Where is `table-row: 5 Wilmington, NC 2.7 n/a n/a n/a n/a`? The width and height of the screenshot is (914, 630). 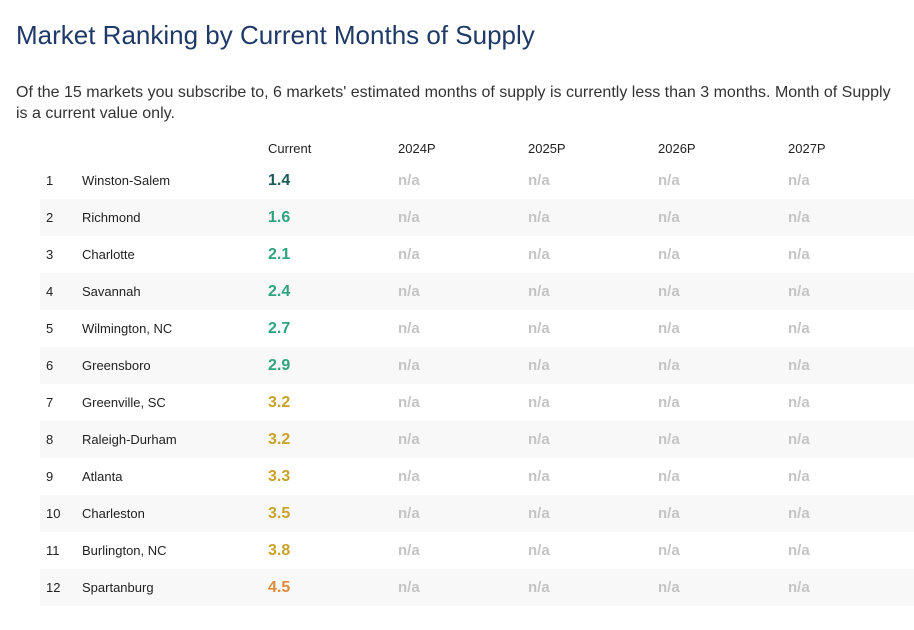
table-row: 5 Wilmington, NC 2.7 n/a n/a n/a n/a is located at coordinates (477, 328).